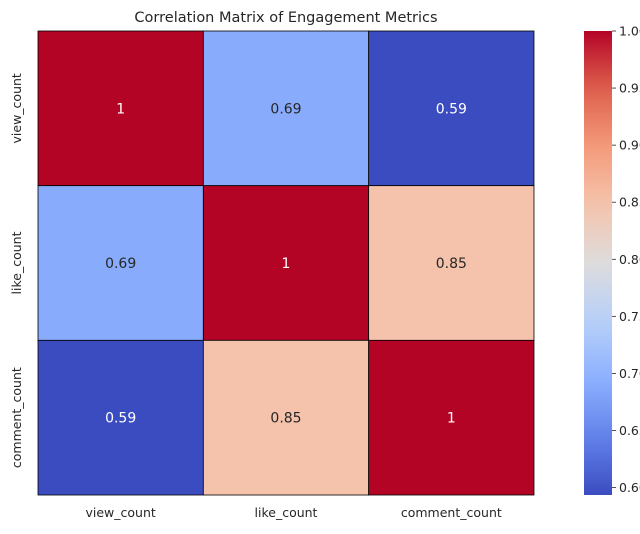 The width and height of the screenshot is (640, 534). I want to click on colorbar: 0.60 0.65 0.70 0.75 0.80 0.85 0.90 0.95 1.00, so click(612, 259).